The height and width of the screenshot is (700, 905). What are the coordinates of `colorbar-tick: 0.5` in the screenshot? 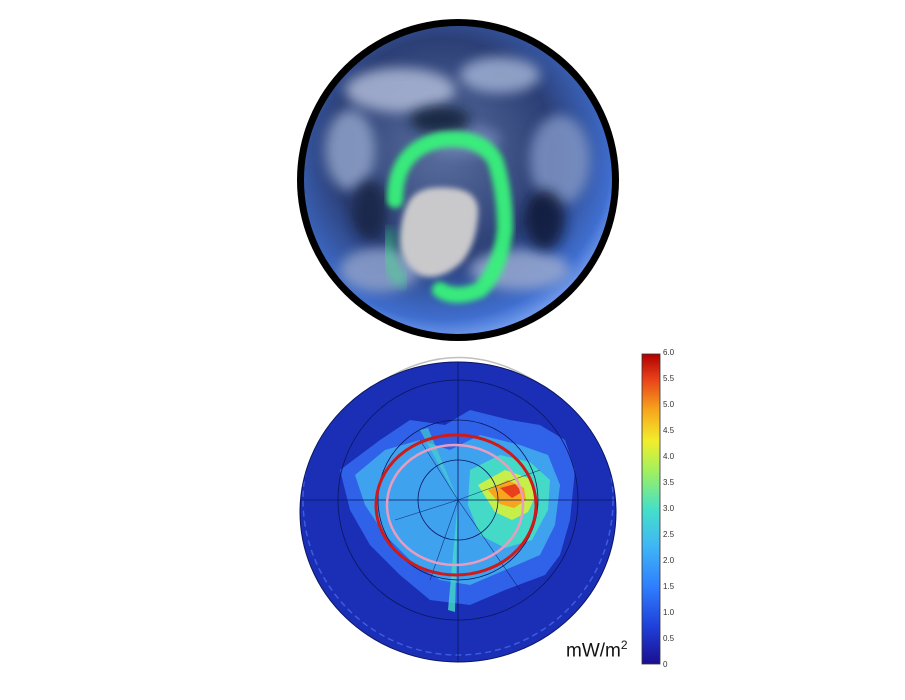 It's located at (669, 638).